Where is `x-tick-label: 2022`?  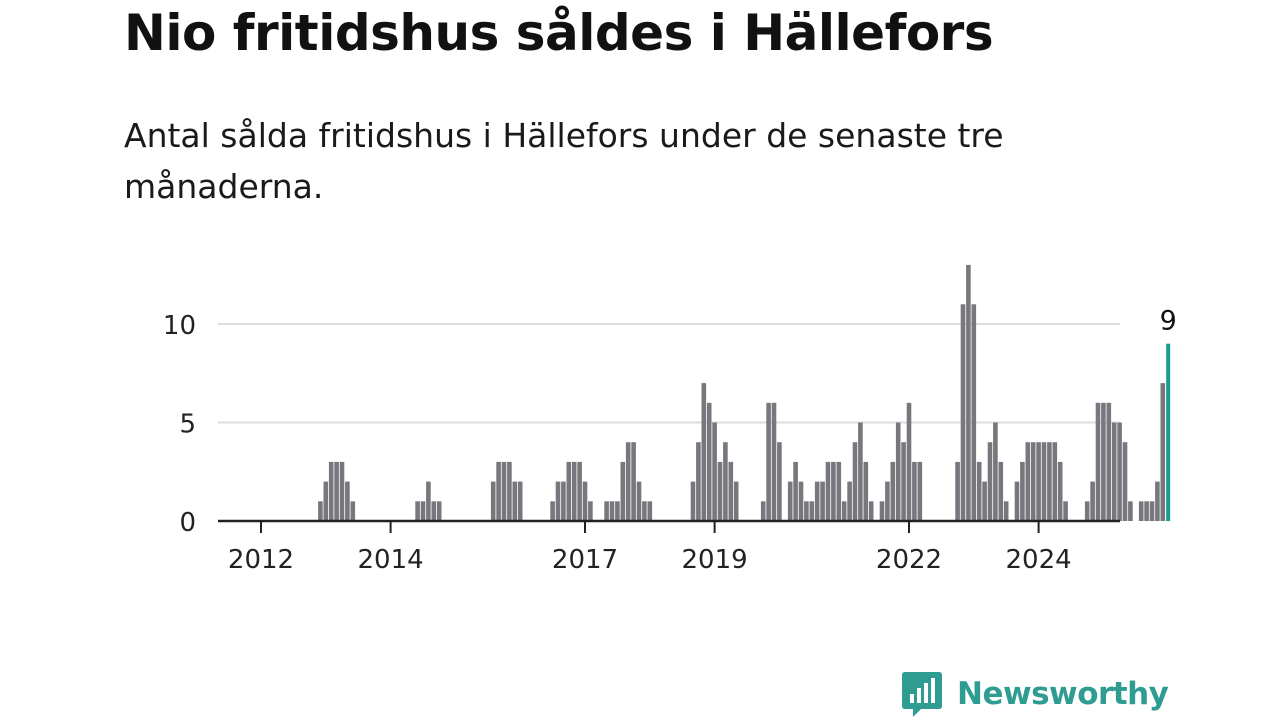
x-tick-label: 2022 is located at coordinates (909, 560).